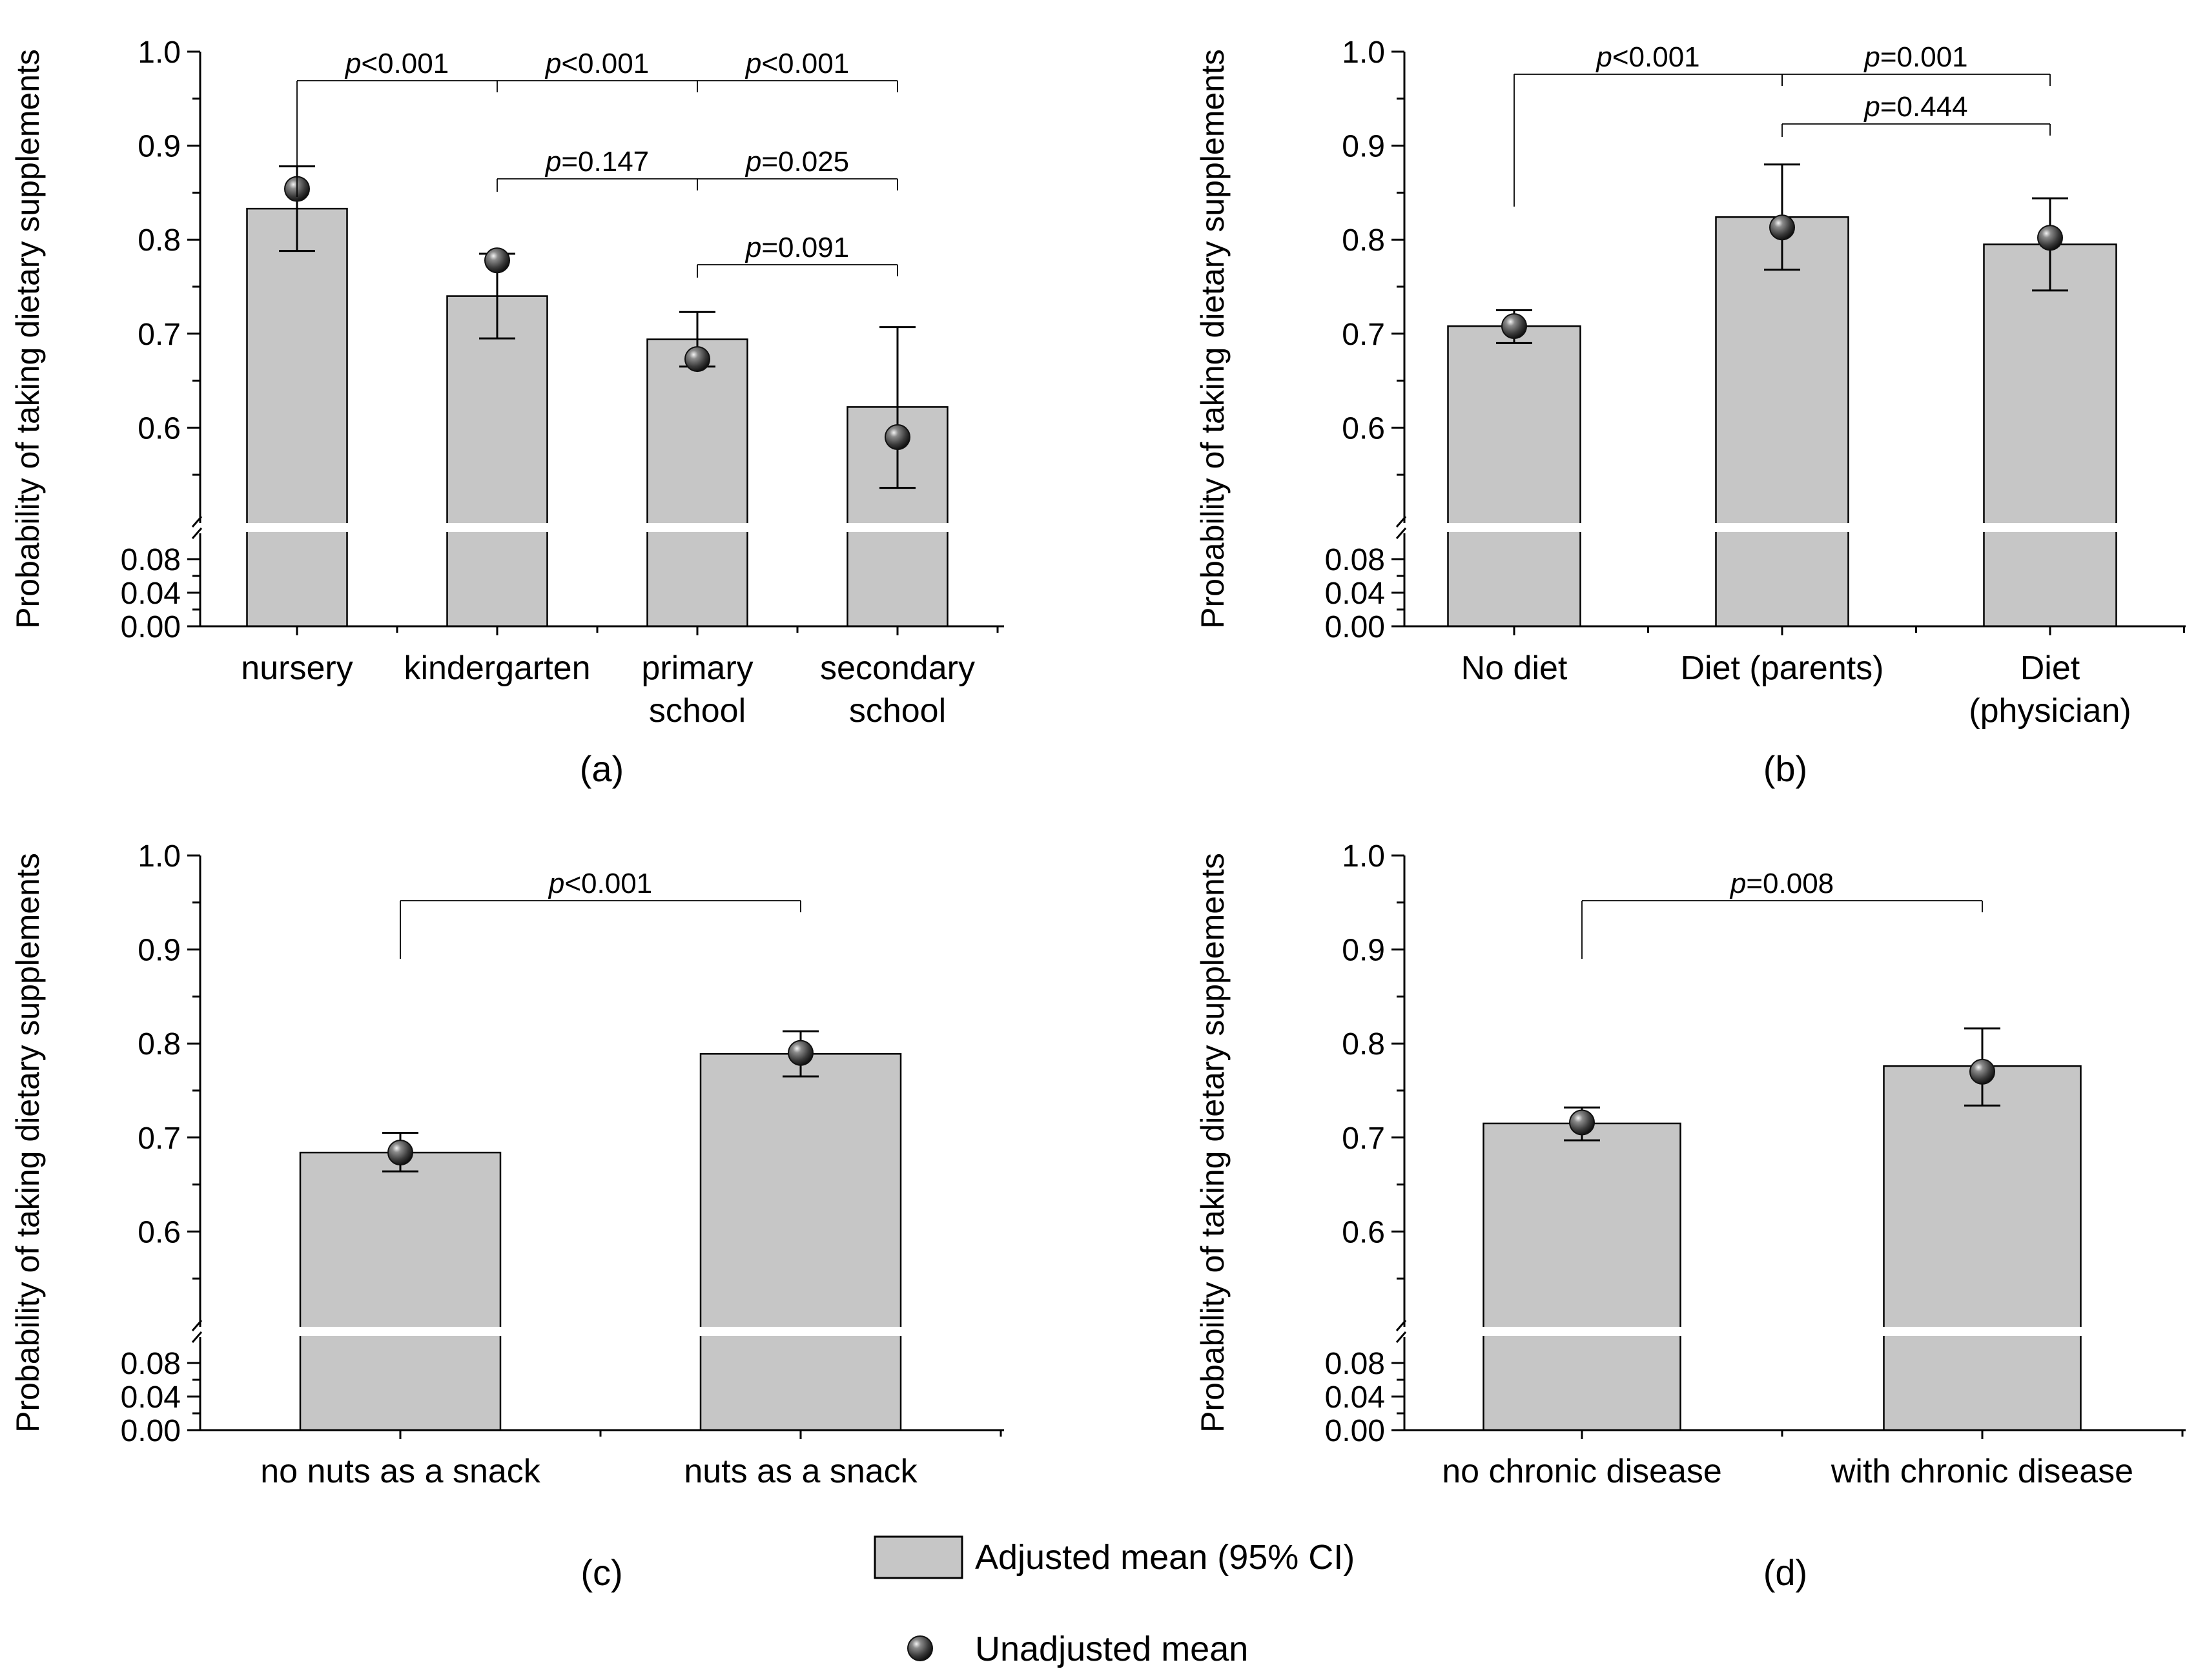 The height and width of the screenshot is (1680, 2196). I want to click on x-tick-label: Diet (parents), so click(1782, 668).